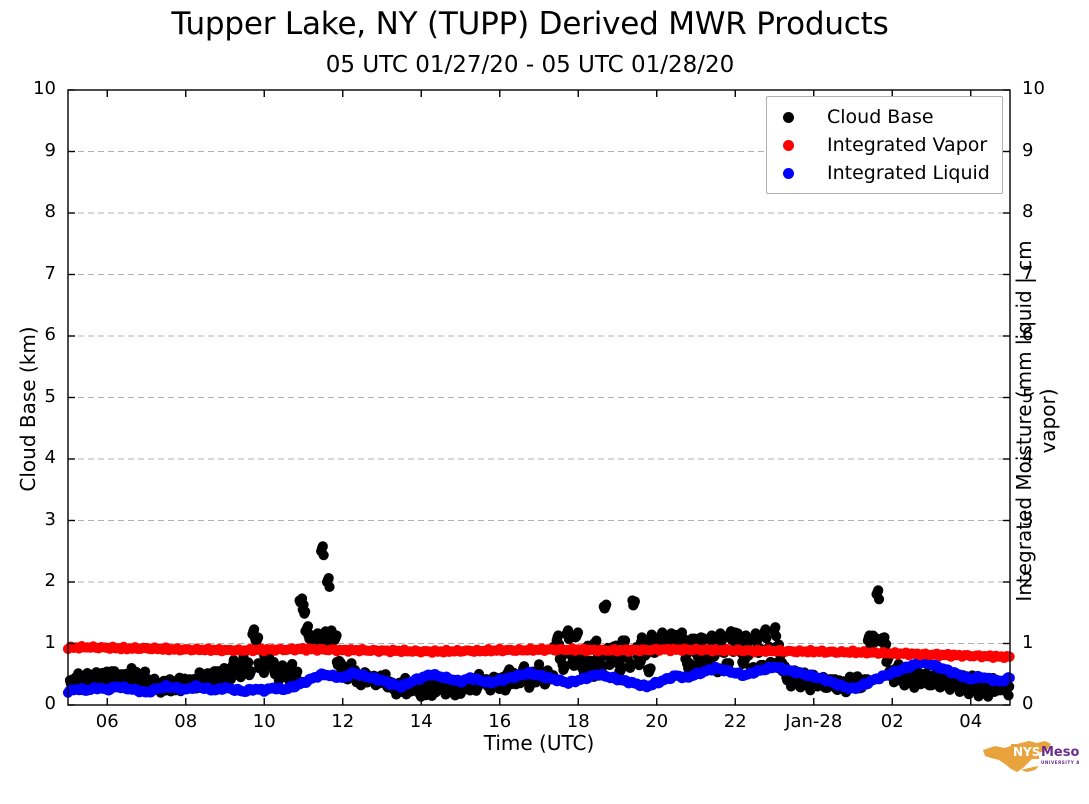  What do you see at coordinates (50, 457) in the screenshot?
I see `y-tick-label-left: 4` at bounding box center [50, 457].